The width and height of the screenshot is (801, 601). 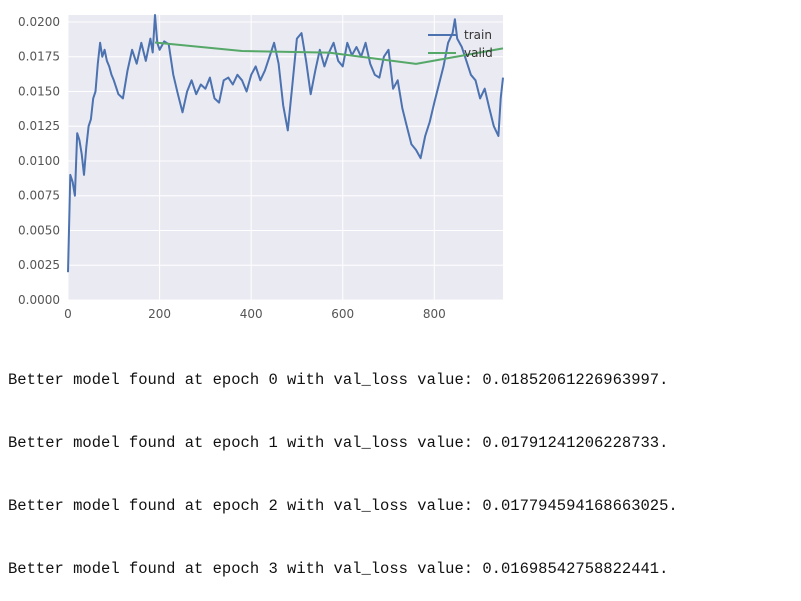 I want to click on x-axis-ticks: 0 200 400 600 800, so click(x=255, y=314).